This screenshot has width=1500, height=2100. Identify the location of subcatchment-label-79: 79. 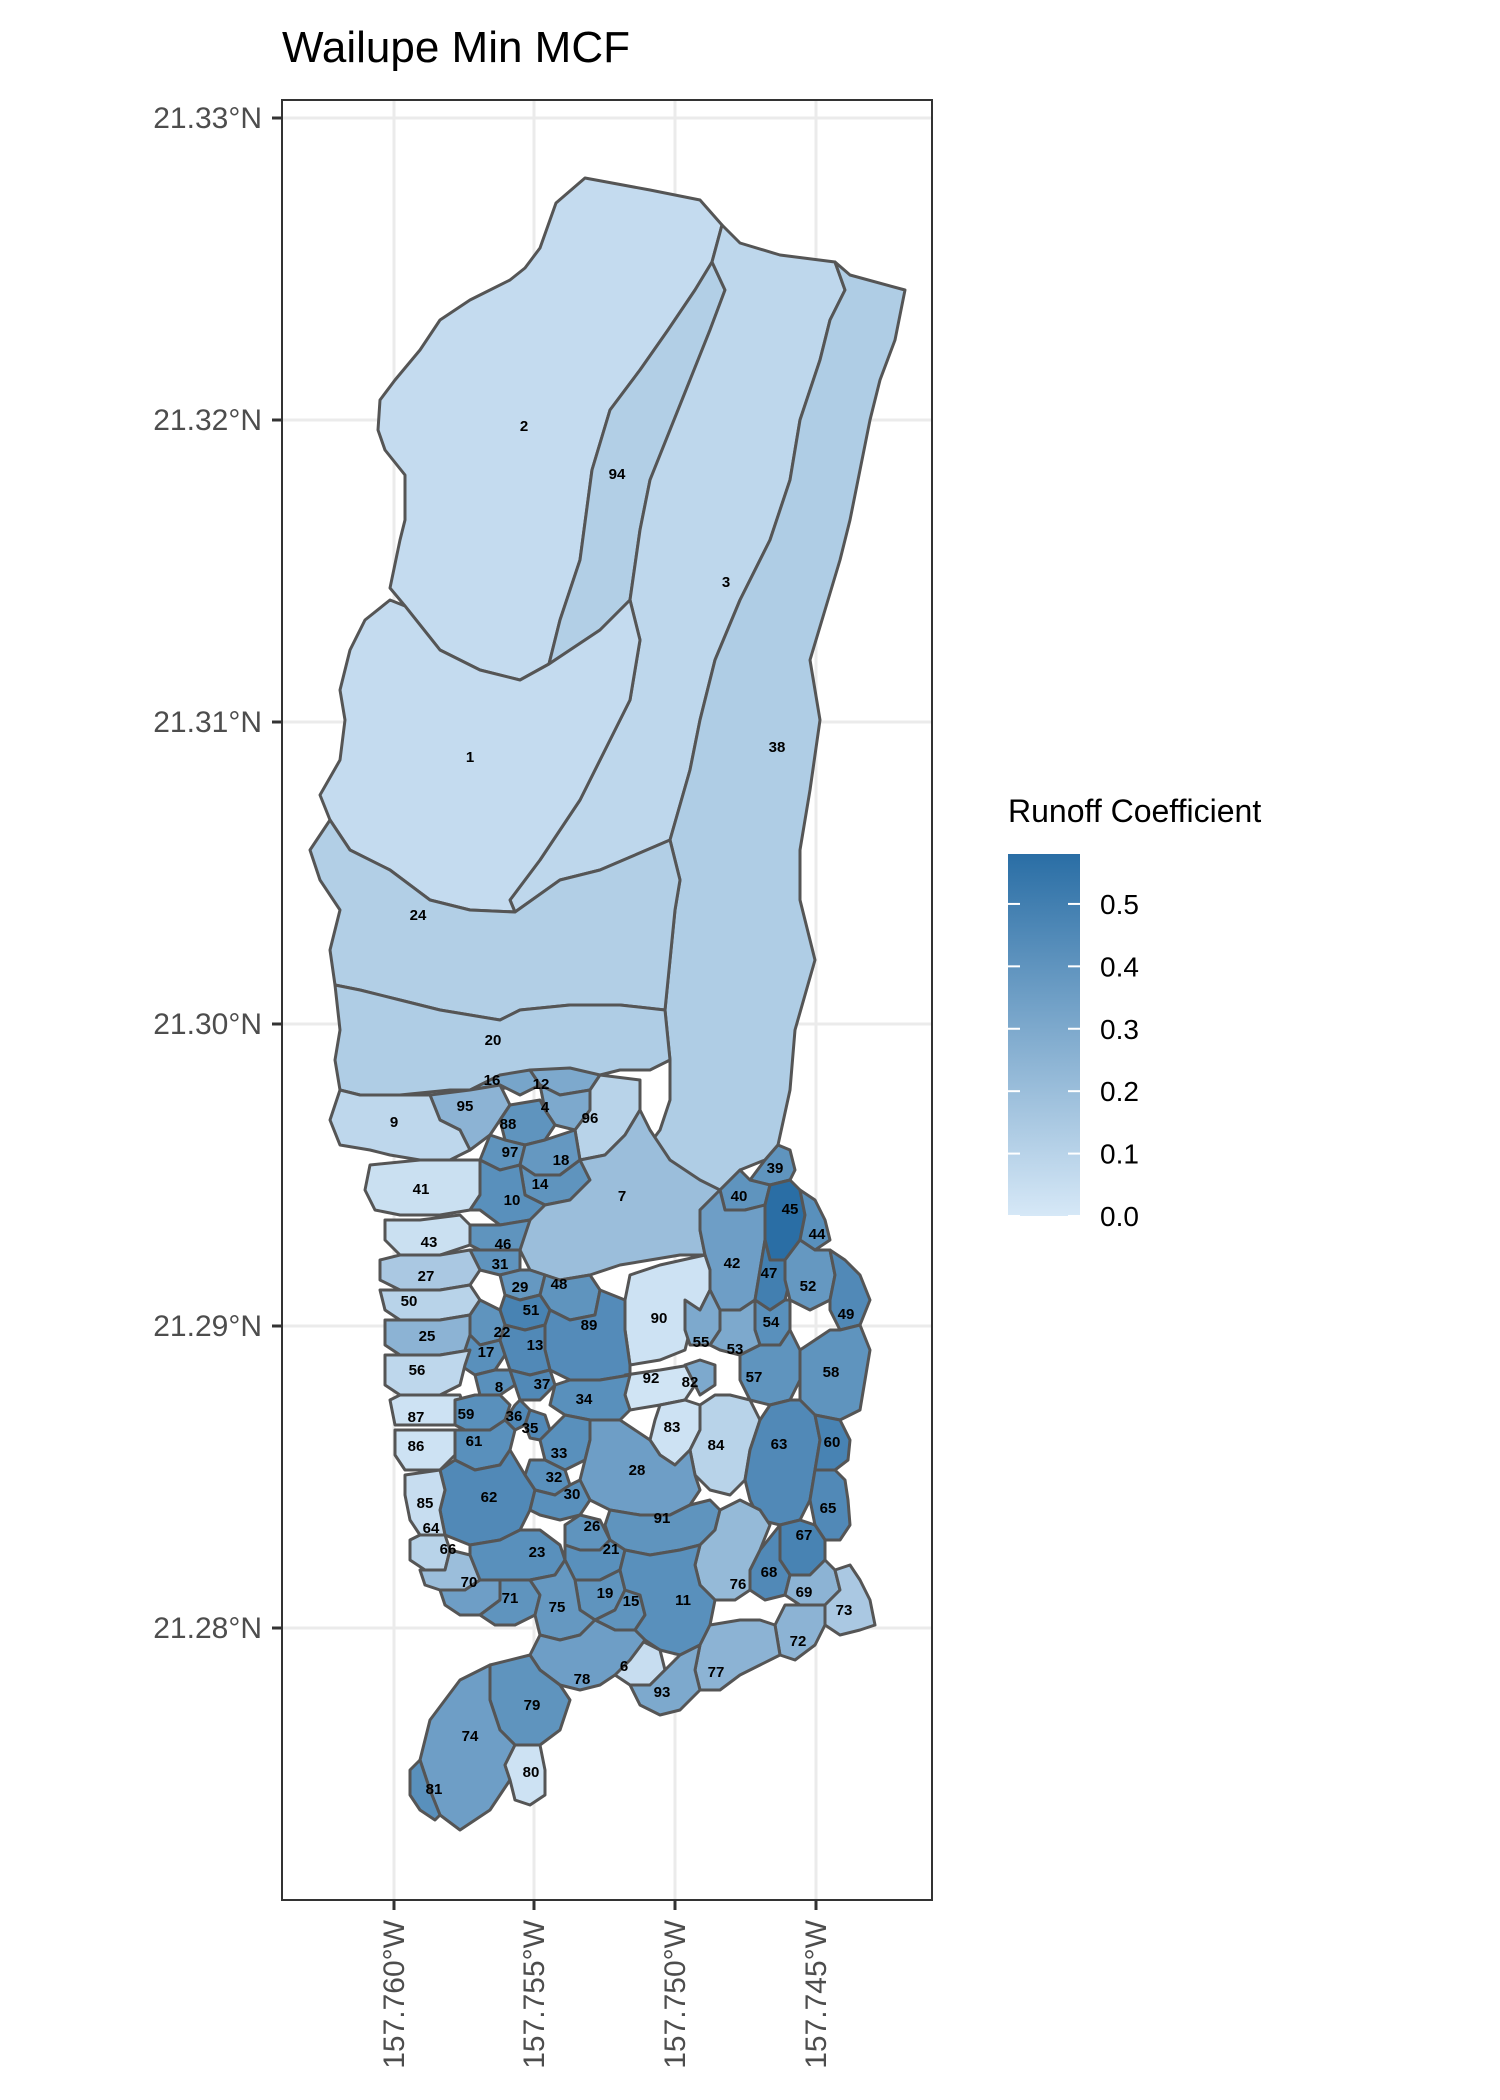
(532, 1705).